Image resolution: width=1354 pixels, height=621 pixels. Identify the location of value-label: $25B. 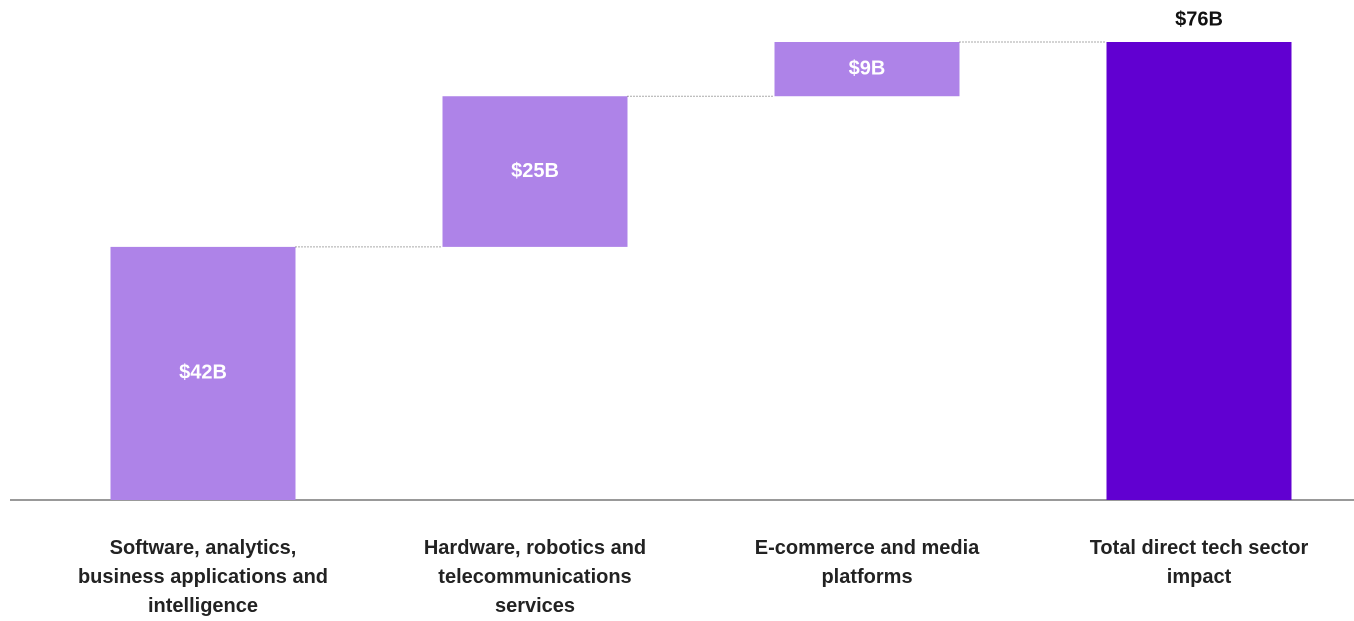
(535, 171).